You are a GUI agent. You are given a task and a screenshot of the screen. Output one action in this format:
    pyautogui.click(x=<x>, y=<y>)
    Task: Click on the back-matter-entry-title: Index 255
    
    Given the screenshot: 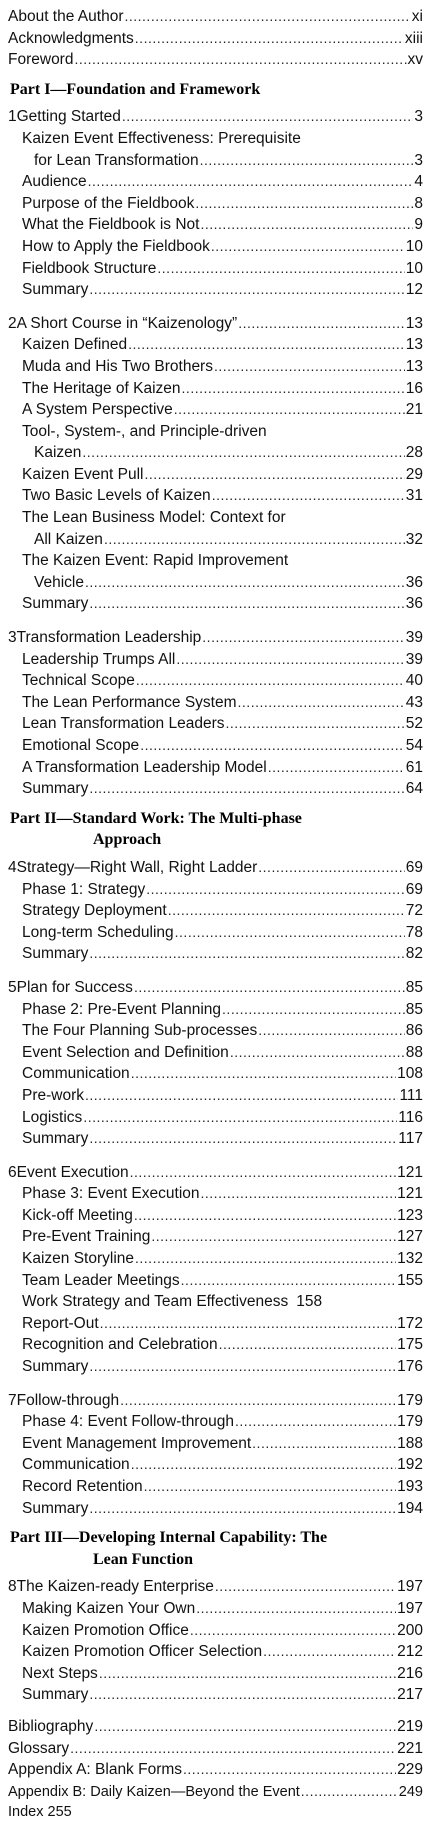 What is the action you would take?
    pyautogui.click(x=40, y=1812)
    